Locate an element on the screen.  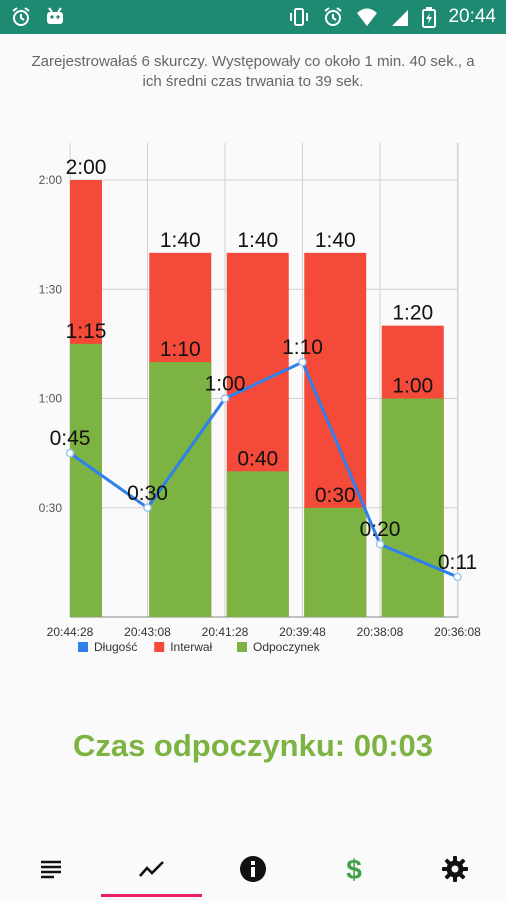
nav-chart is located at coordinates (152, 871).